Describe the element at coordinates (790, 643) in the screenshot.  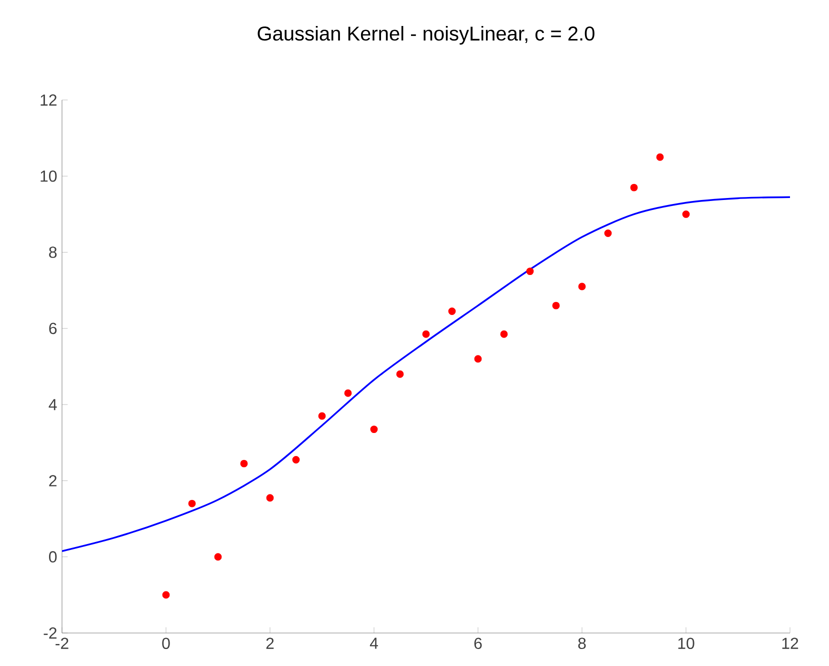
I see `x-tick-label: 12` at that location.